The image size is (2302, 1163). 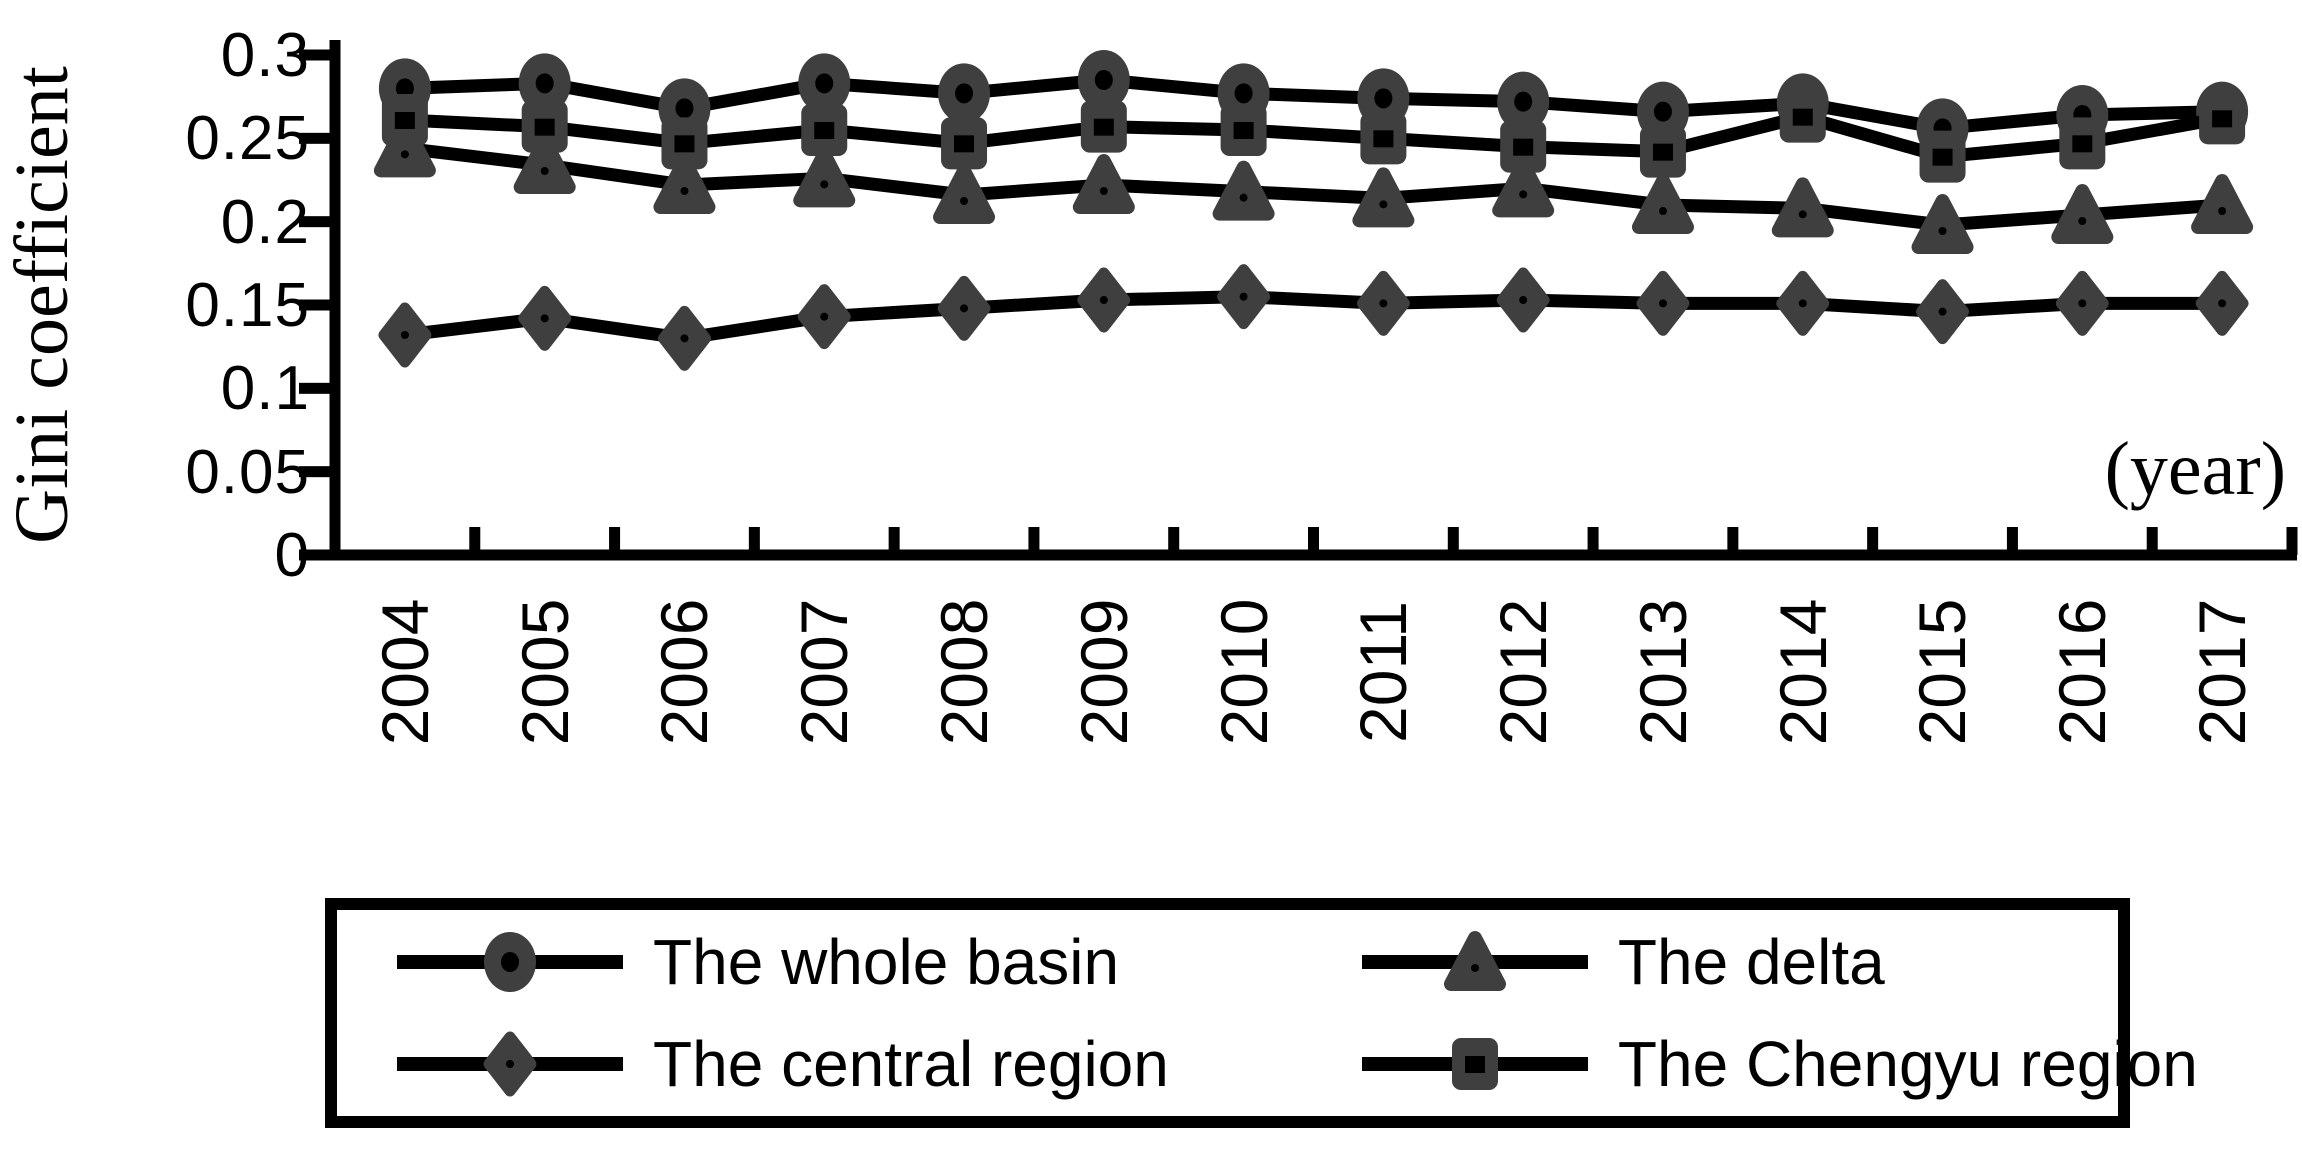 I want to click on x-tick-label: 2014, so click(x=1802, y=672).